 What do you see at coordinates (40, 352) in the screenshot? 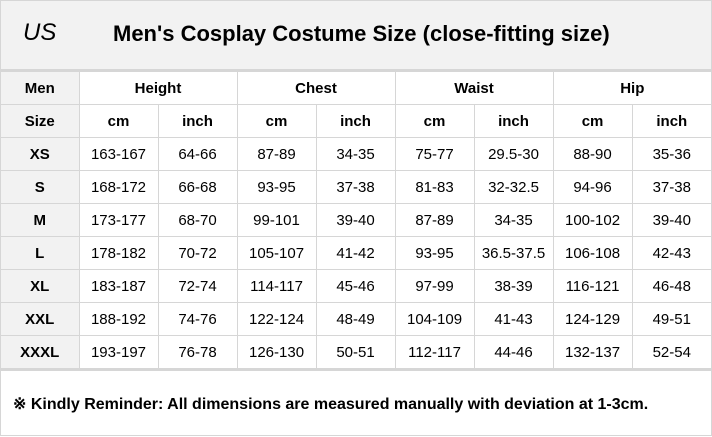
I see `size-cell: XXXL` at bounding box center [40, 352].